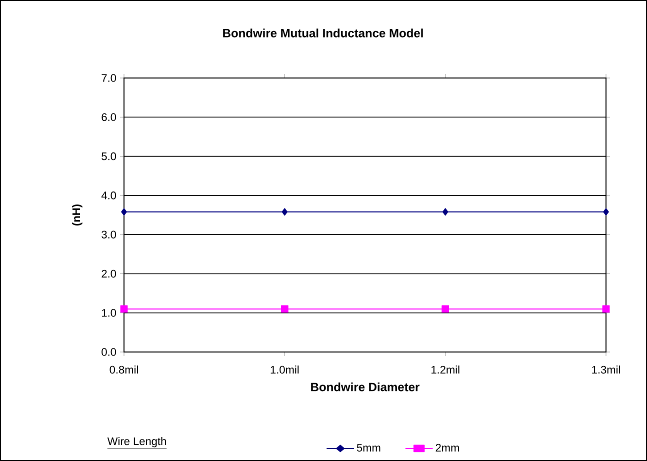 The height and width of the screenshot is (461, 647). I want to click on y-axis-title: (nH), so click(77, 215).